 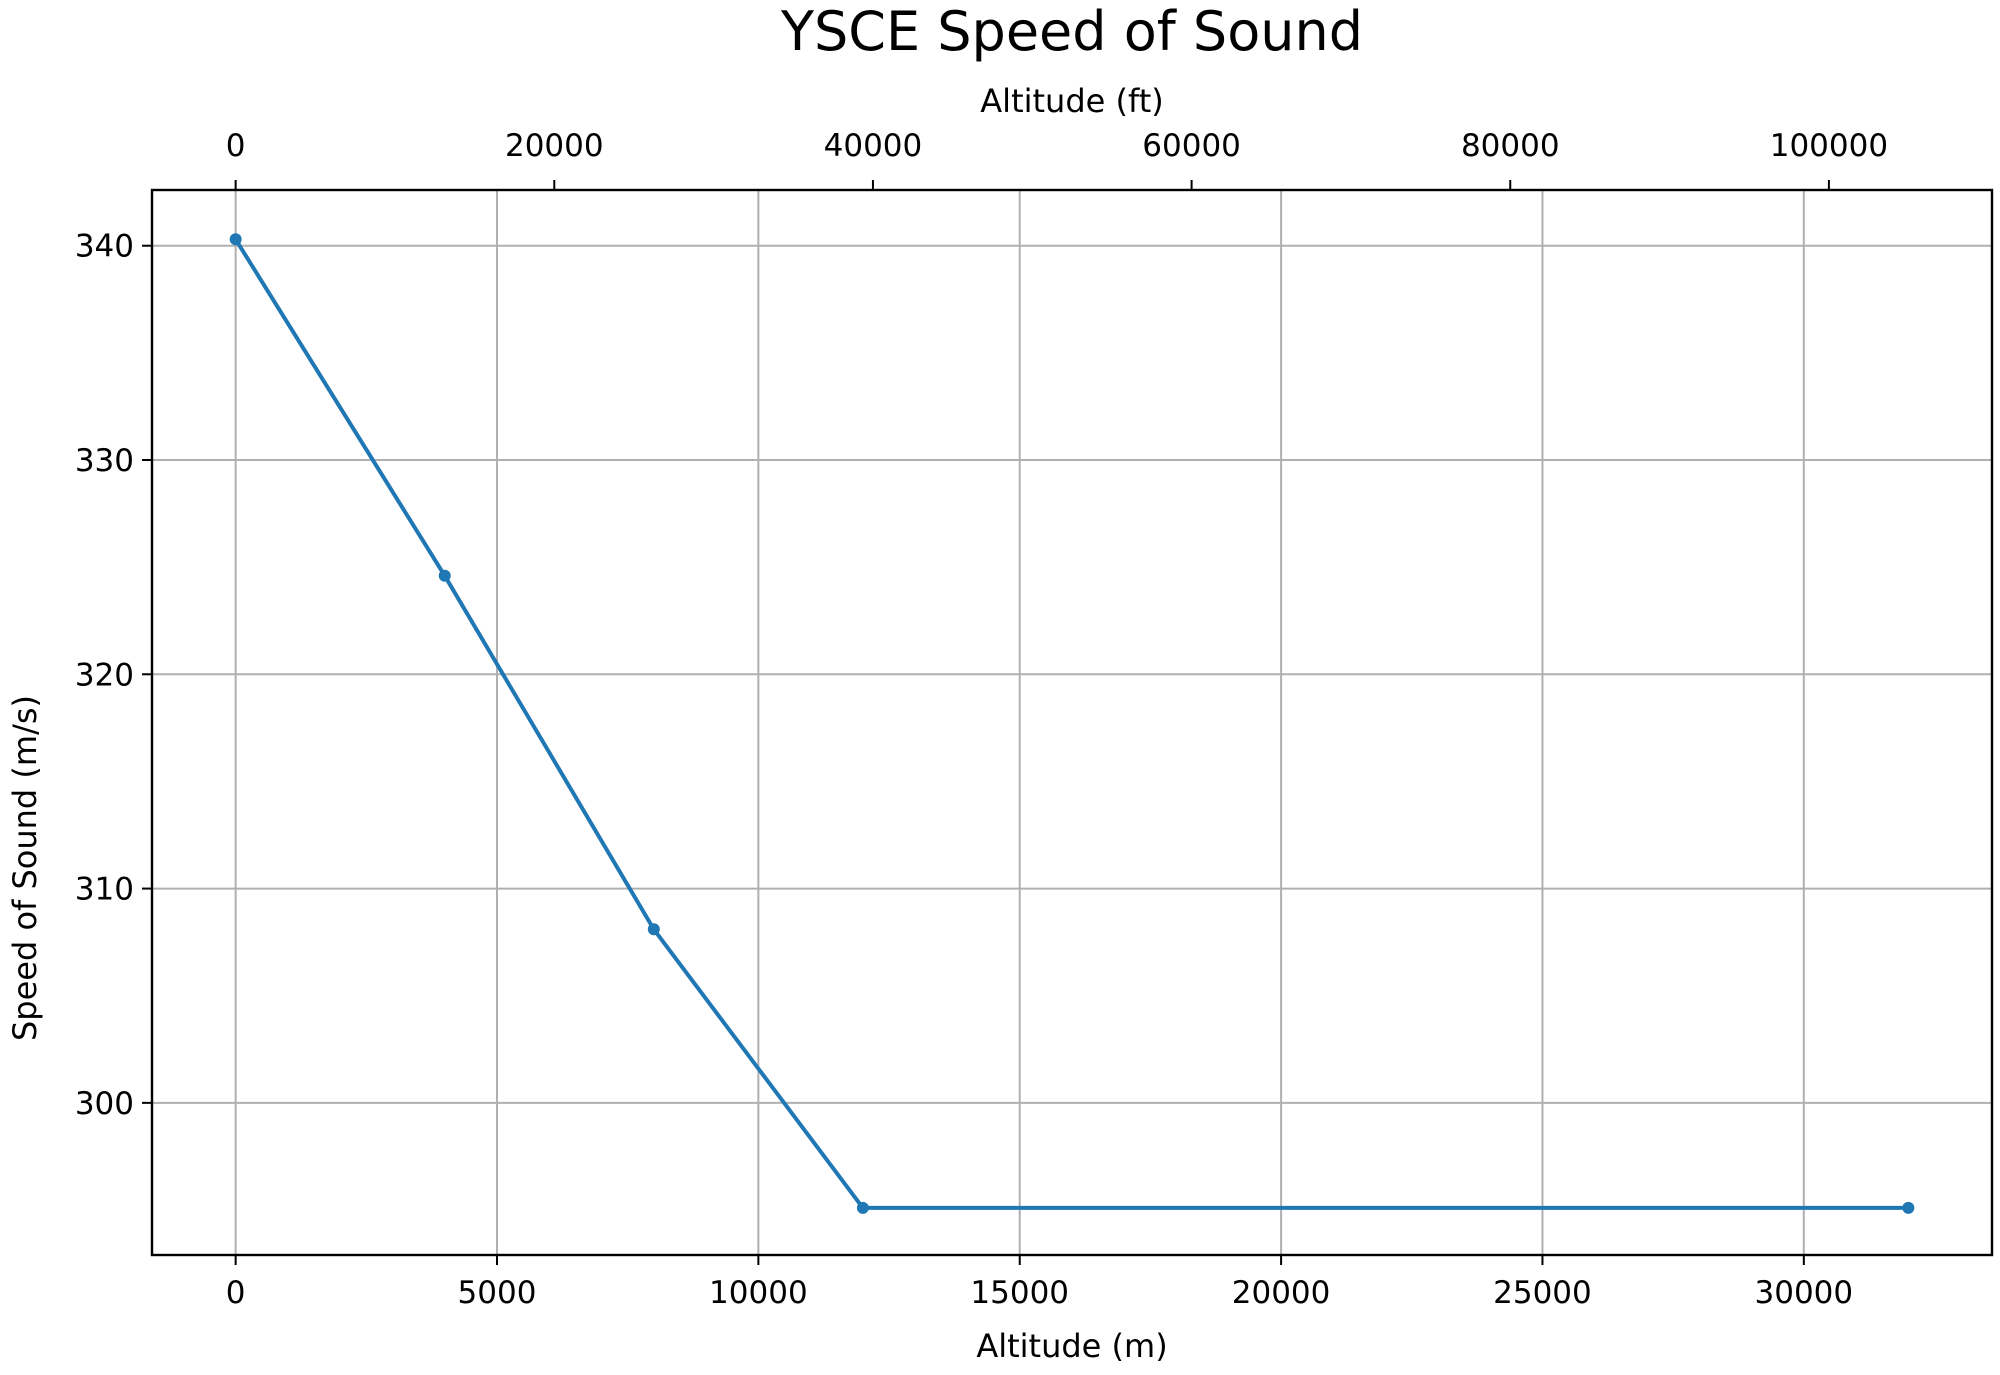 What do you see at coordinates (25, 868) in the screenshot?
I see `y-axis-label: Speed of Sound (m/s)` at bounding box center [25, 868].